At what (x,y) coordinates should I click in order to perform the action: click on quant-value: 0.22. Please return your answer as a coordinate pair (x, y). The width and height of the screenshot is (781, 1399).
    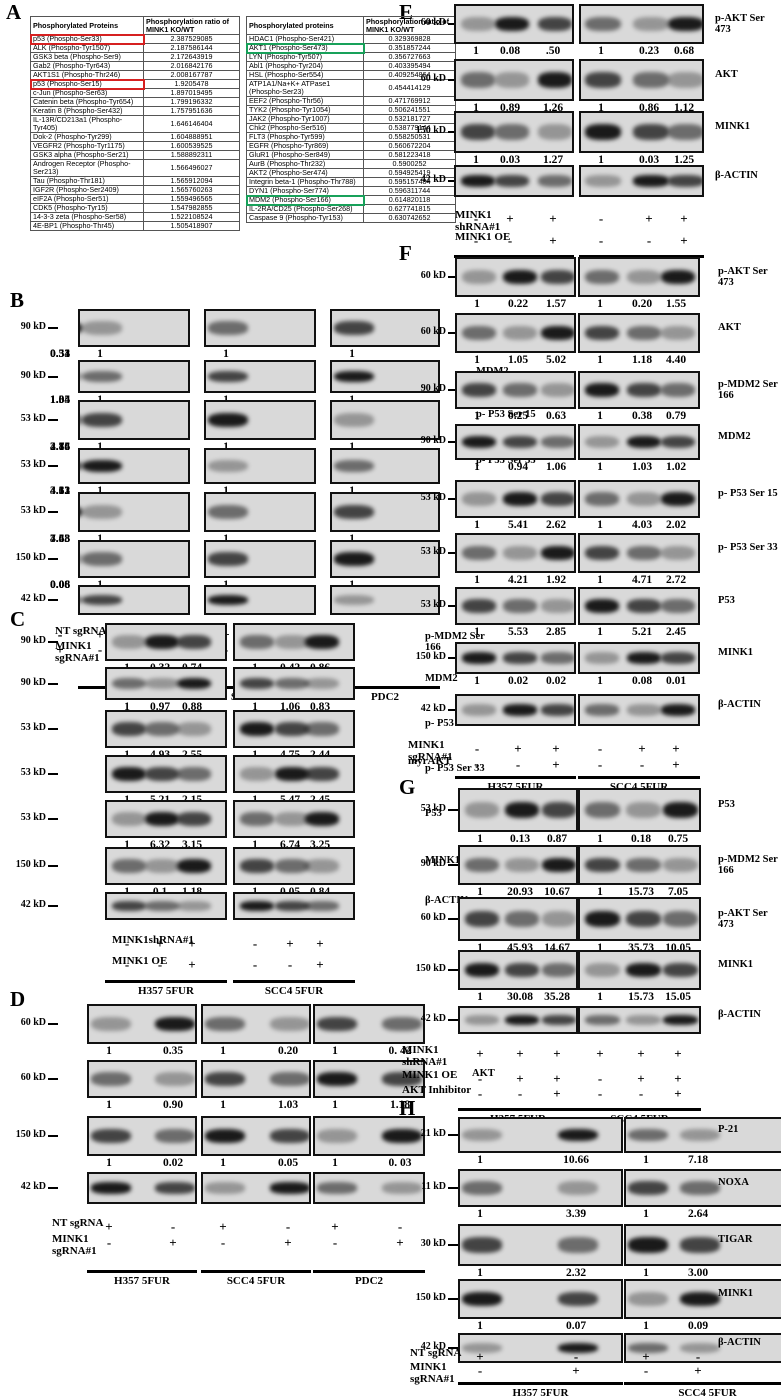
    Looking at the image, I should click on (518, 304).